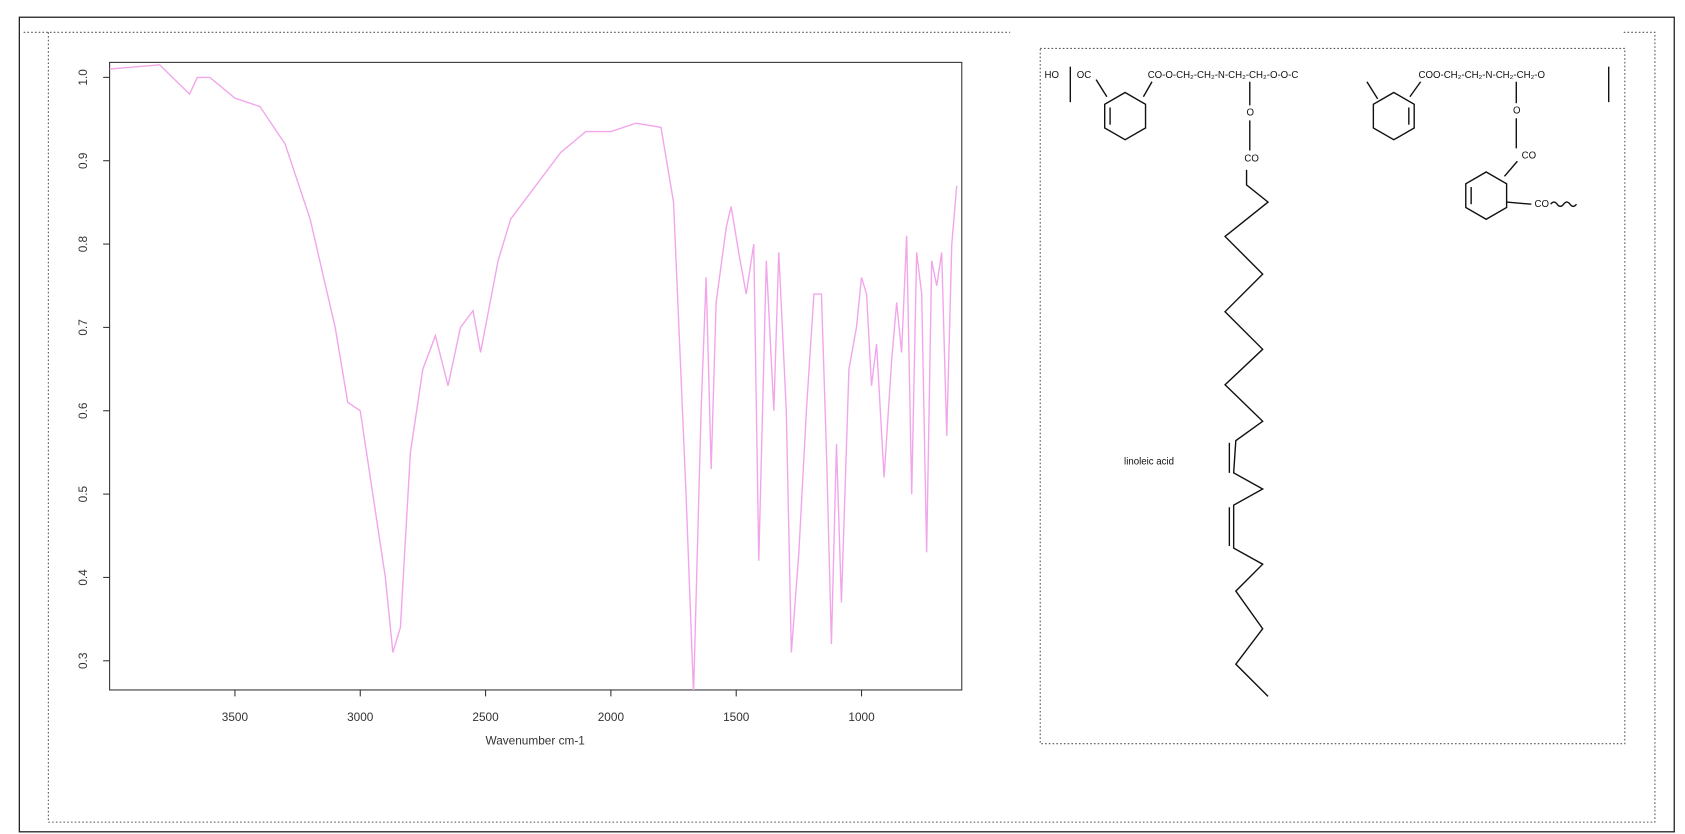  Describe the element at coordinates (1481, 75) in the screenshot. I see `structure-text: COO-CH₂-CH₂-N-CH₂-CH₂-O` at that location.